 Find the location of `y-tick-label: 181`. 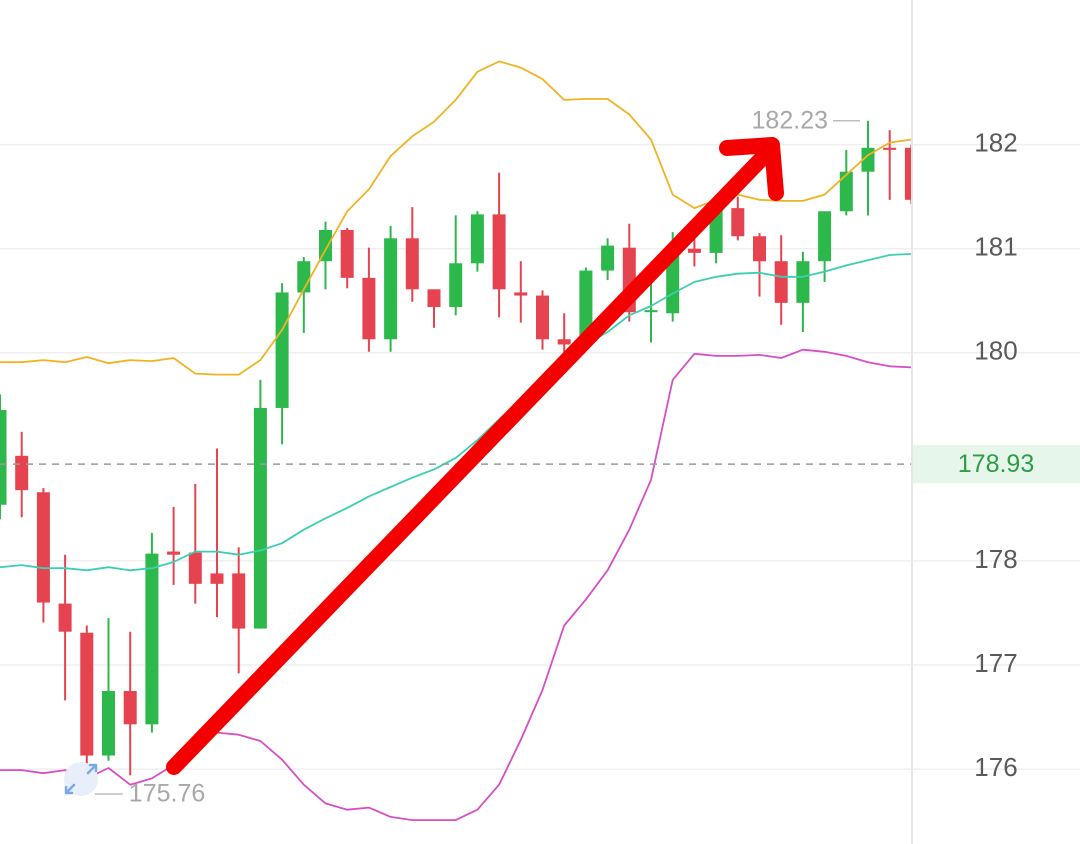

y-tick-label: 181 is located at coordinates (995, 247).